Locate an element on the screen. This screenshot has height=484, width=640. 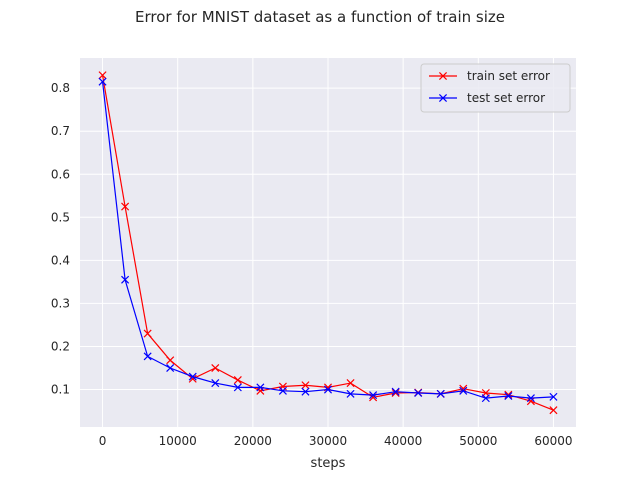
x-tick-label: 60000 is located at coordinates (553, 441).